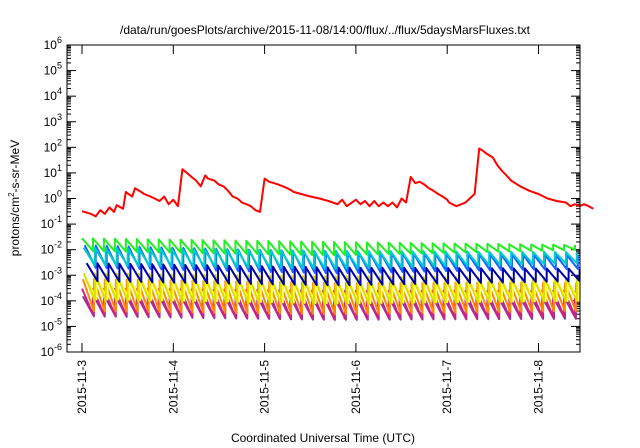  Describe the element at coordinates (356, 387) in the screenshot. I see `x-tick-label: 2015-11-6` at that location.